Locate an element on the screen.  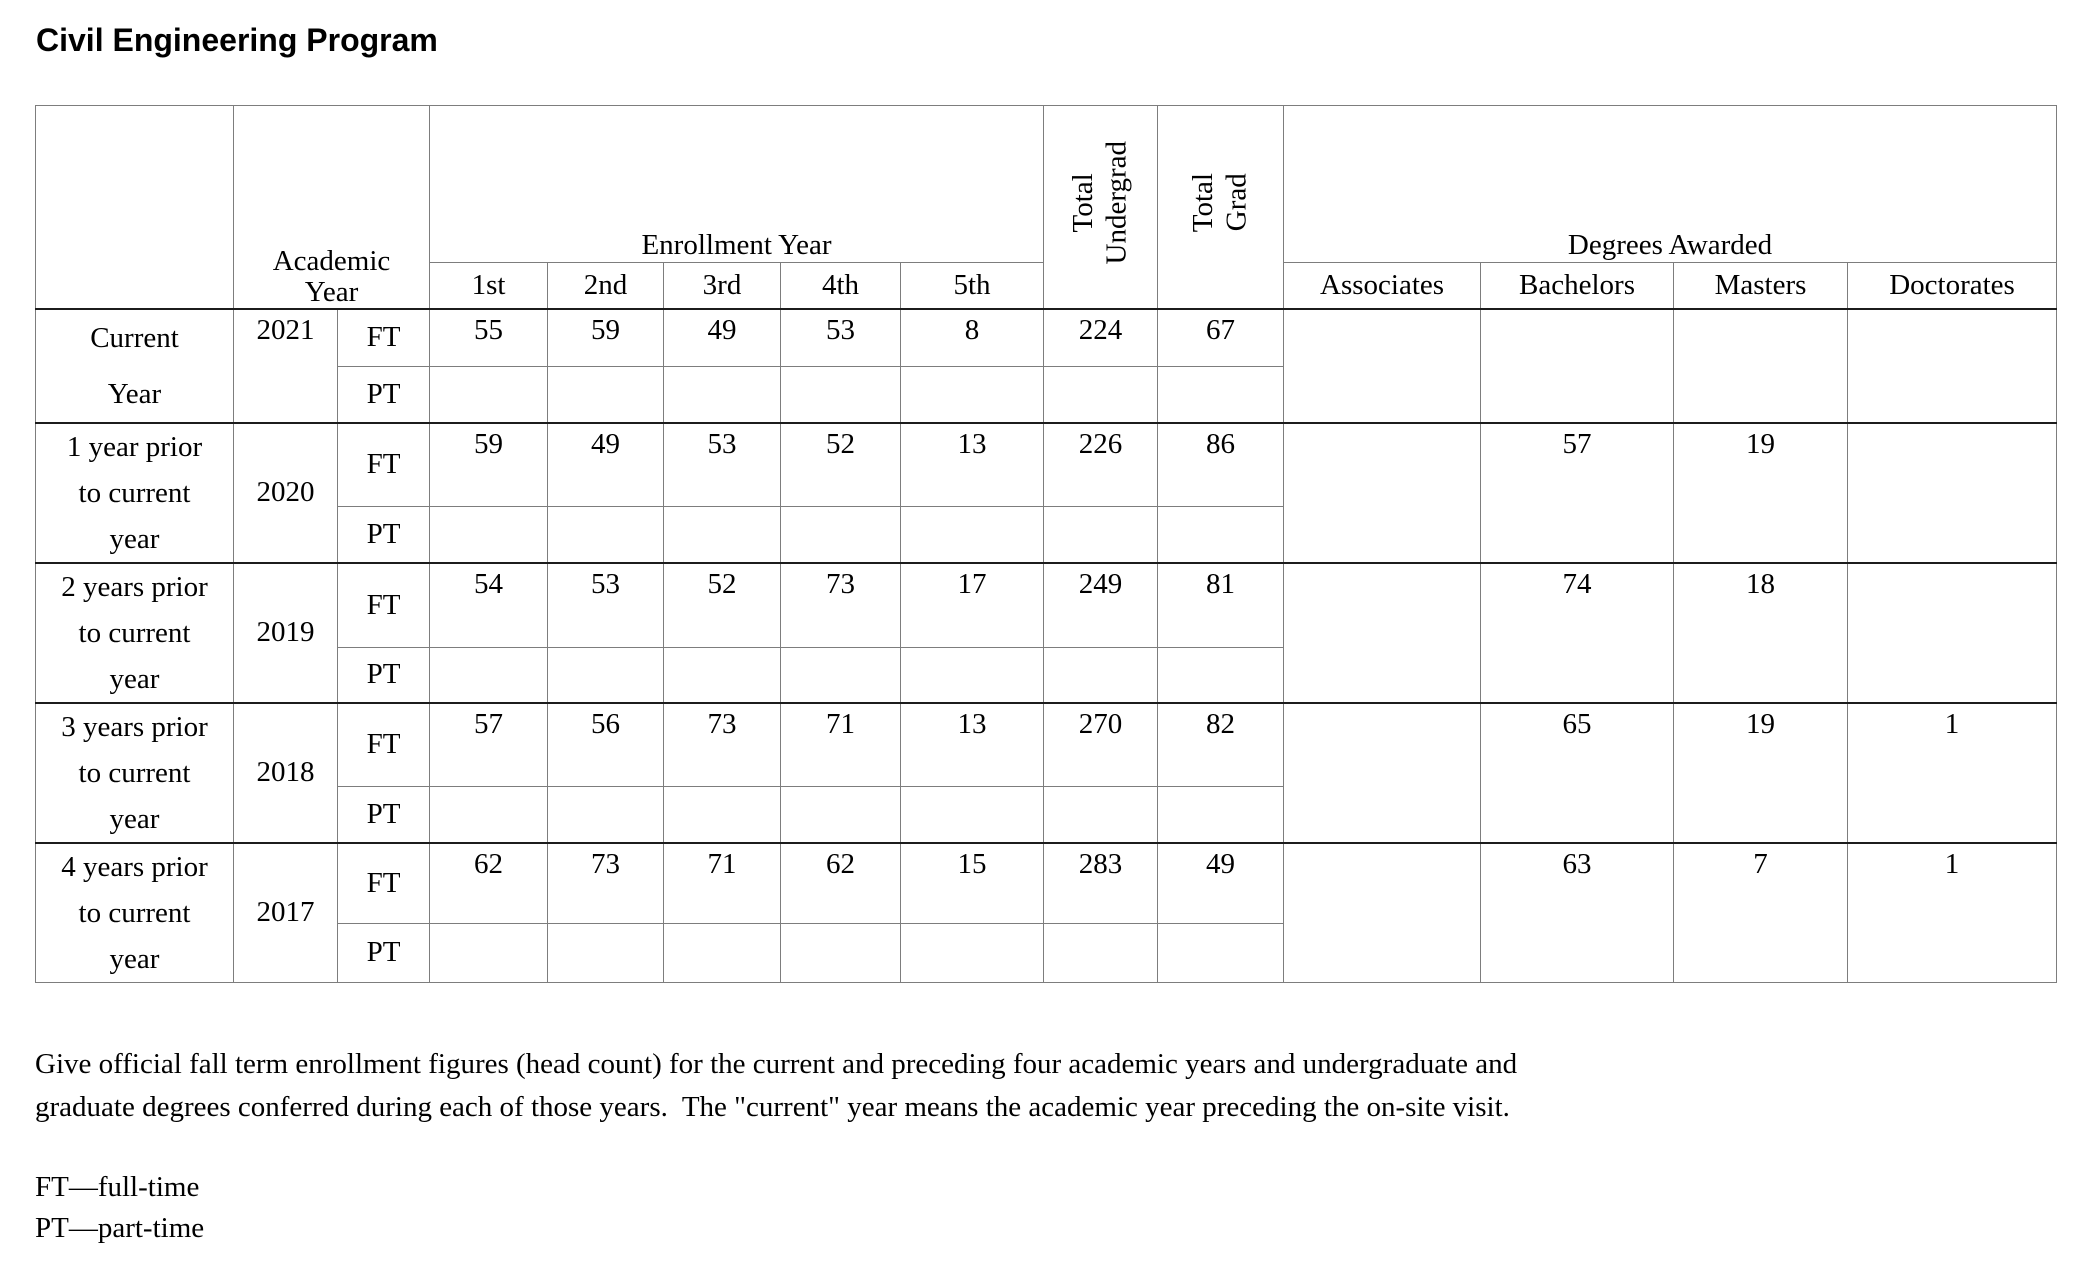
col-header-masters: Masters is located at coordinates (1761, 285).